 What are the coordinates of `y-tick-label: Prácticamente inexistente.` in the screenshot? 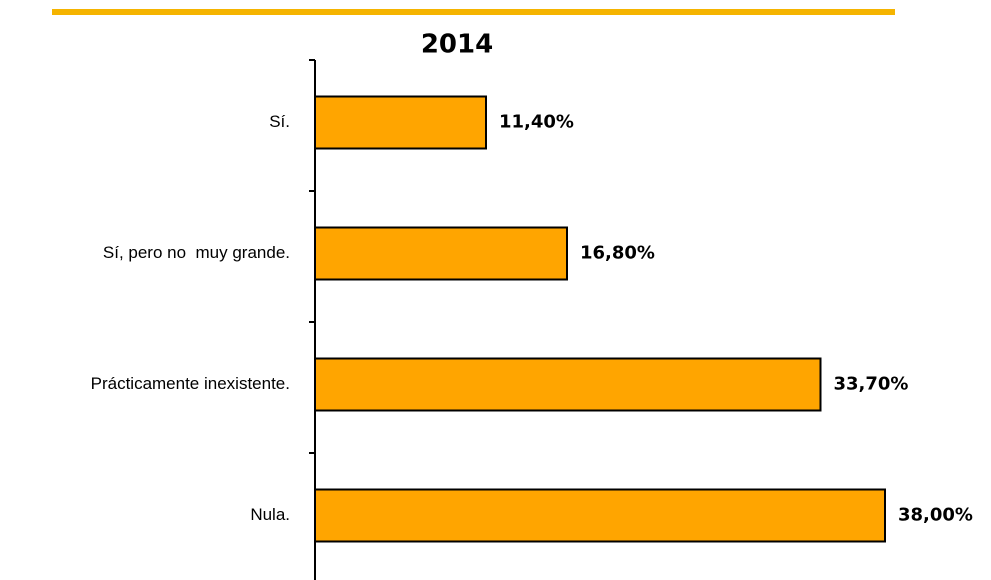 It's located at (190, 383).